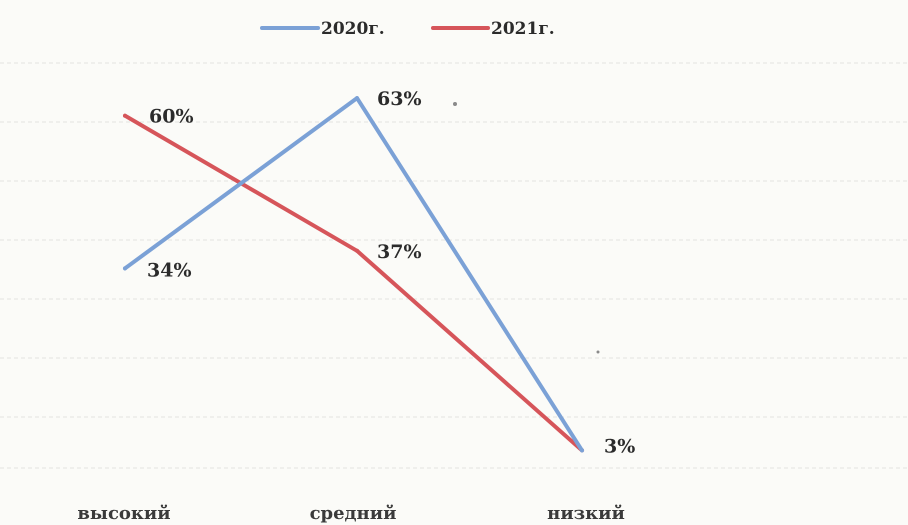 The width and height of the screenshot is (908, 525). Describe the element at coordinates (171, 117) in the screenshot. I see `data-label: 60%` at that location.